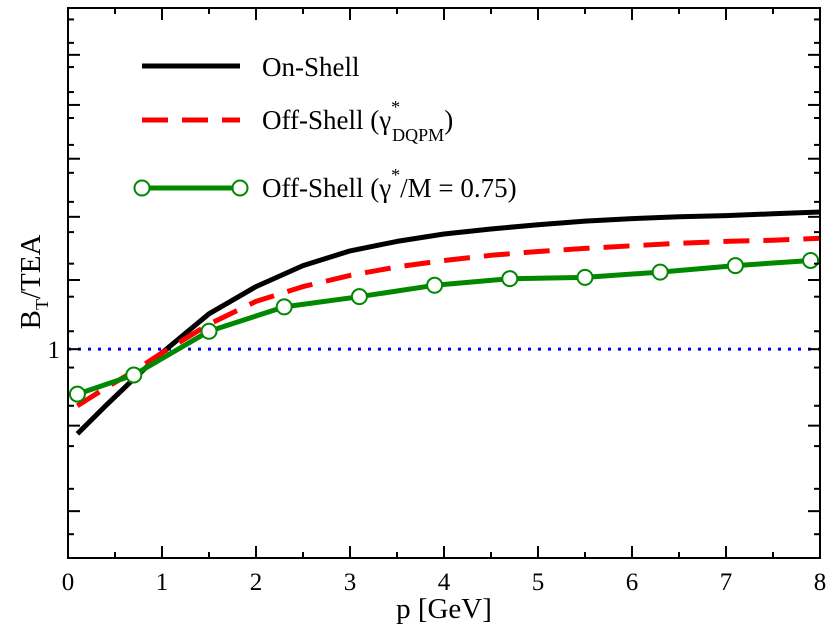  I want to click on x-tick-label: 0, so click(68, 582).